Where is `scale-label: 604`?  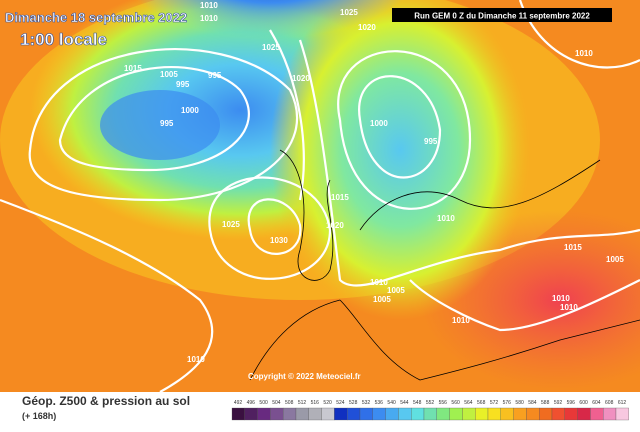 scale-label: 604 is located at coordinates (596, 403).